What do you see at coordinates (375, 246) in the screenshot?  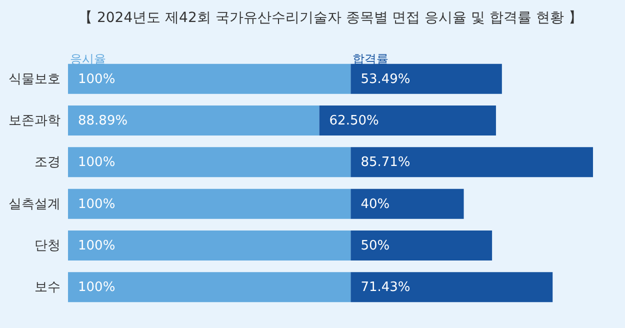 I see `data-label: 50%` at bounding box center [375, 246].